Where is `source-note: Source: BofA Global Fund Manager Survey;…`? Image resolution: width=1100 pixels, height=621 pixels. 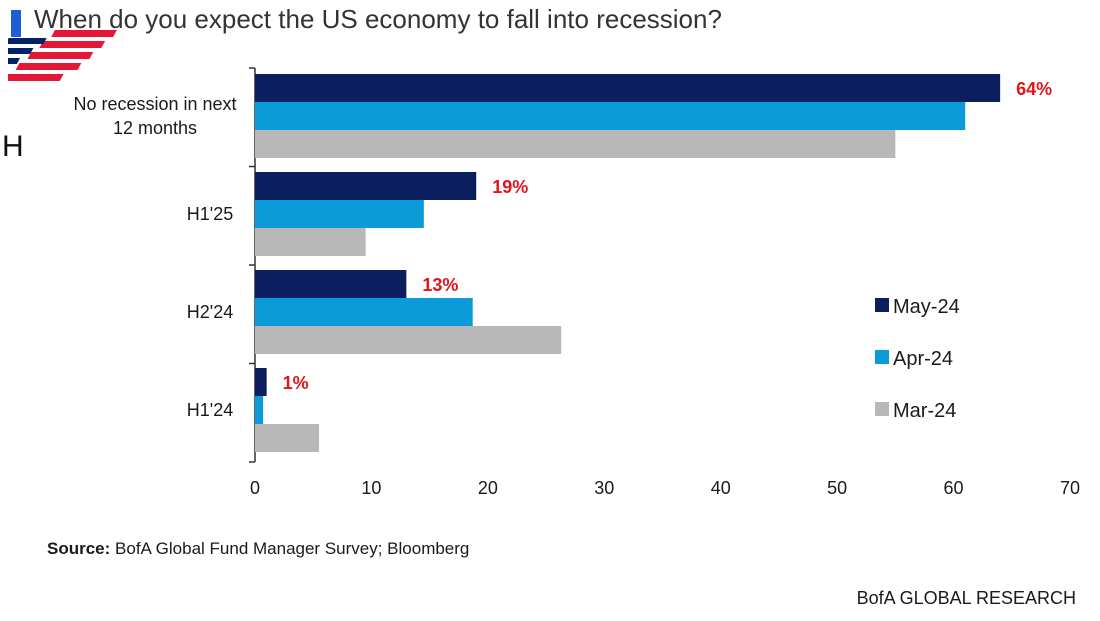
source-note: Source: BofA Global Fund Manager Survey;… is located at coordinates (258, 549).